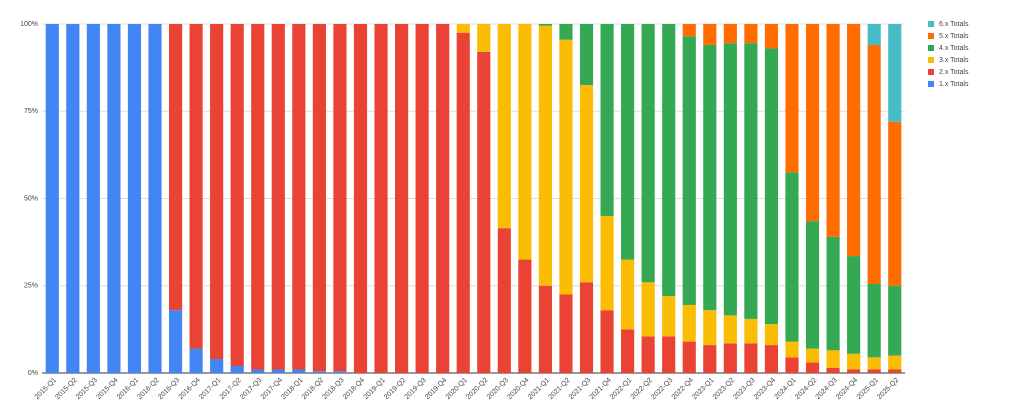  Describe the element at coordinates (954, 48) in the screenshot. I see `legend-label: 4.x Totals` at that location.